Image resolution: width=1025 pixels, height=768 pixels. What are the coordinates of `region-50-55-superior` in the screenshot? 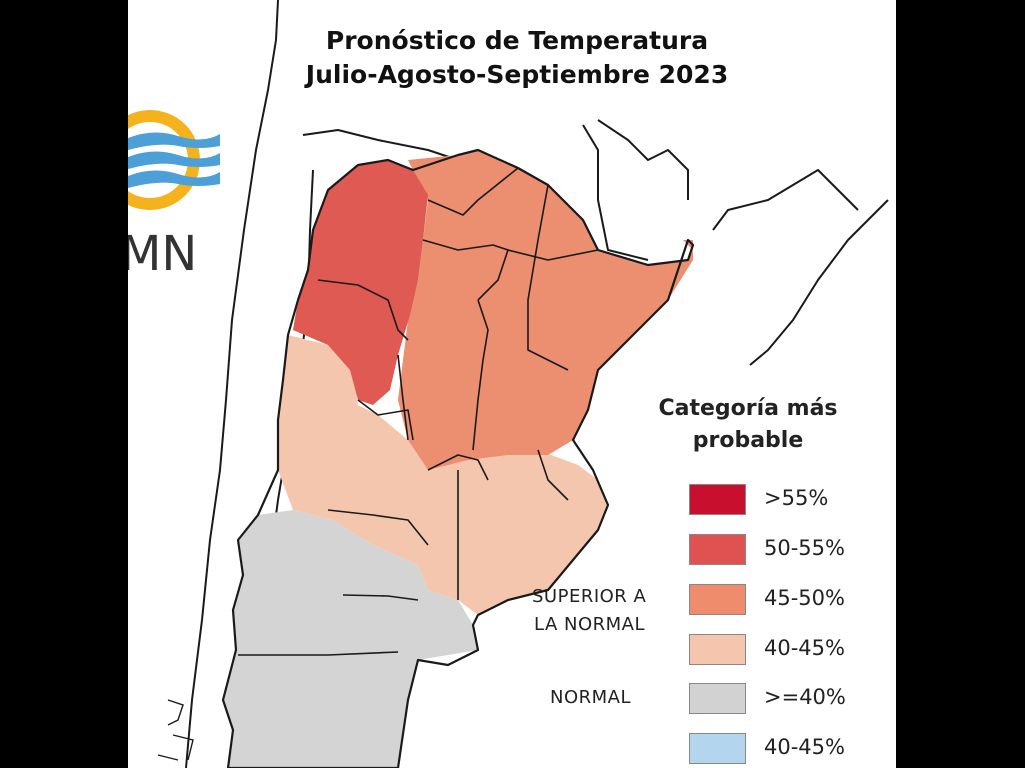 It's located at (360, 282).